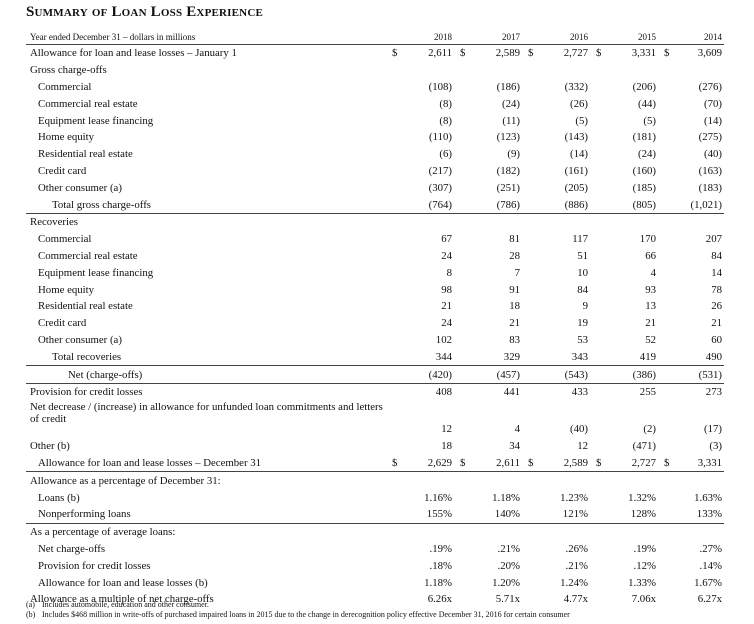 The image size is (754, 624). What do you see at coordinates (631, 37) in the screenshot?
I see `year-header: 2015` at bounding box center [631, 37].